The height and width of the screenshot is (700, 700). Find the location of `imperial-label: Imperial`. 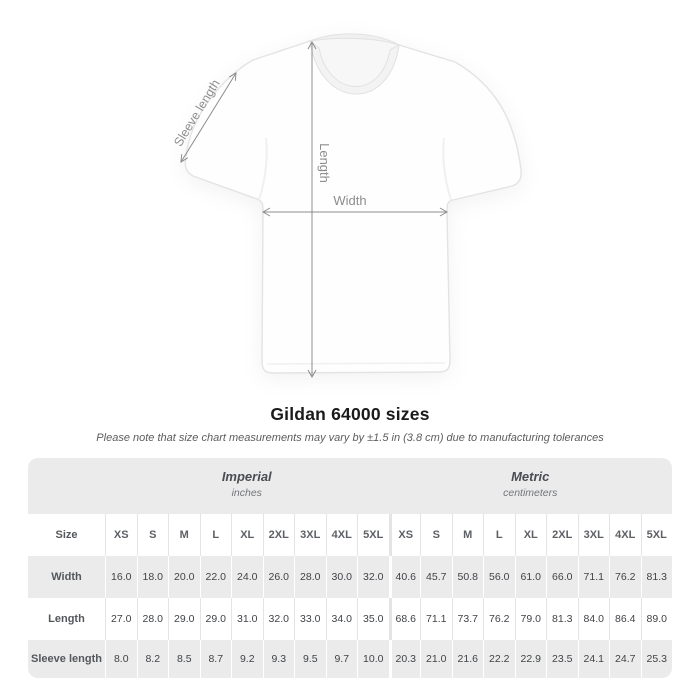

imperial-label: Imperial is located at coordinates (246, 476).